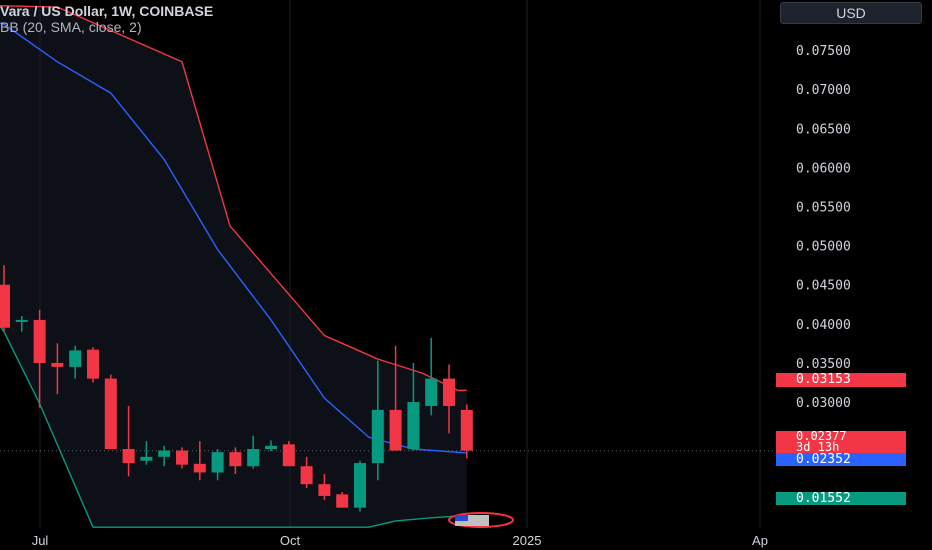 The image size is (932, 550). Describe the element at coordinates (40, 540) in the screenshot. I see `x-tick-label: Jul` at that location.